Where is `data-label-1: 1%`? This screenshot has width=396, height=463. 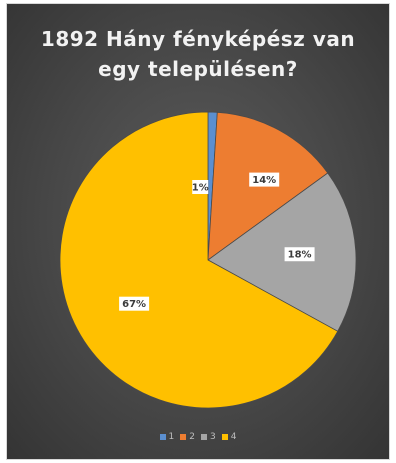 data-label-1: 1% is located at coordinates (200, 187).